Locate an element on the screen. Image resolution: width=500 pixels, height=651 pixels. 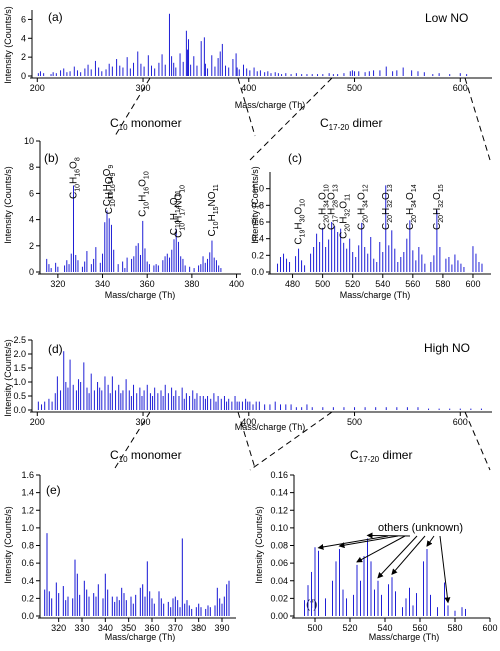
y-tick-label: 0.0 is located at coordinates (27, 616).